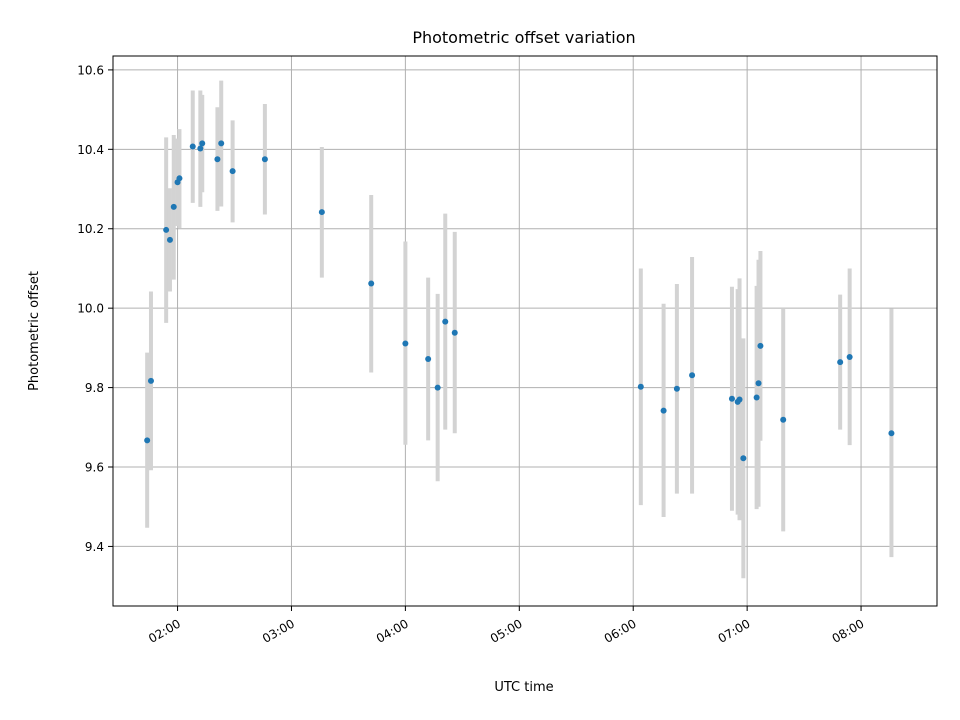 The image size is (960, 720). What do you see at coordinates (94, 388) in the screenshot?
I see `y-tick-label: 9.8` at bounding box center [94, 388].